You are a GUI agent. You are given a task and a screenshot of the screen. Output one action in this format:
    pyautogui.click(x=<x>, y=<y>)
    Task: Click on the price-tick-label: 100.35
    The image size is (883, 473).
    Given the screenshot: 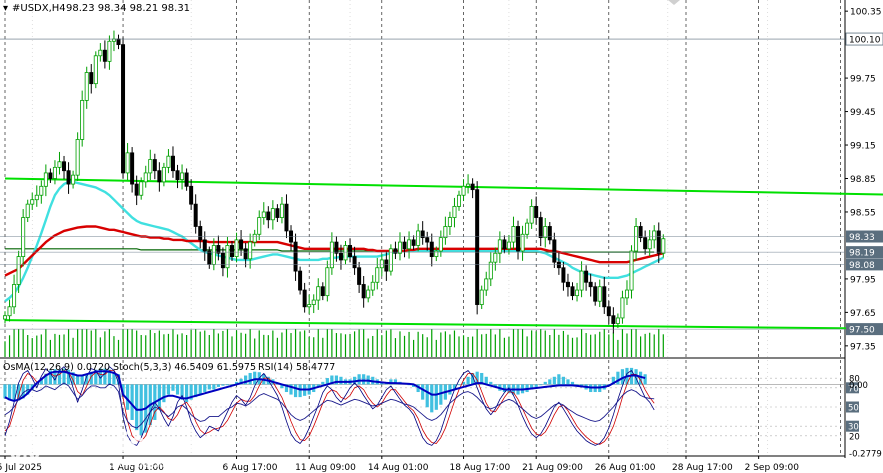 What is the action you would take?
    pyautogui.click(x=866, y=13)
    